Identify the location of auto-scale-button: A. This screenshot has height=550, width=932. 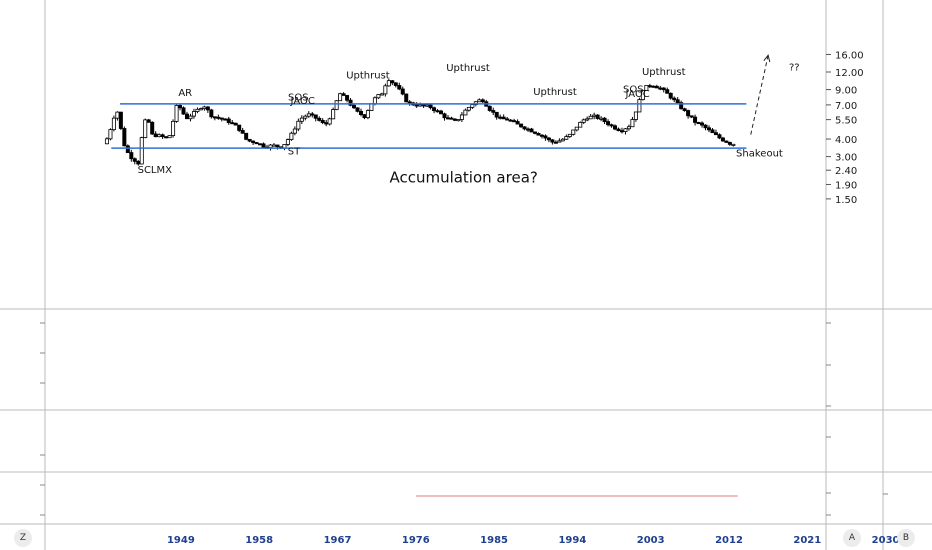
(852, 538).